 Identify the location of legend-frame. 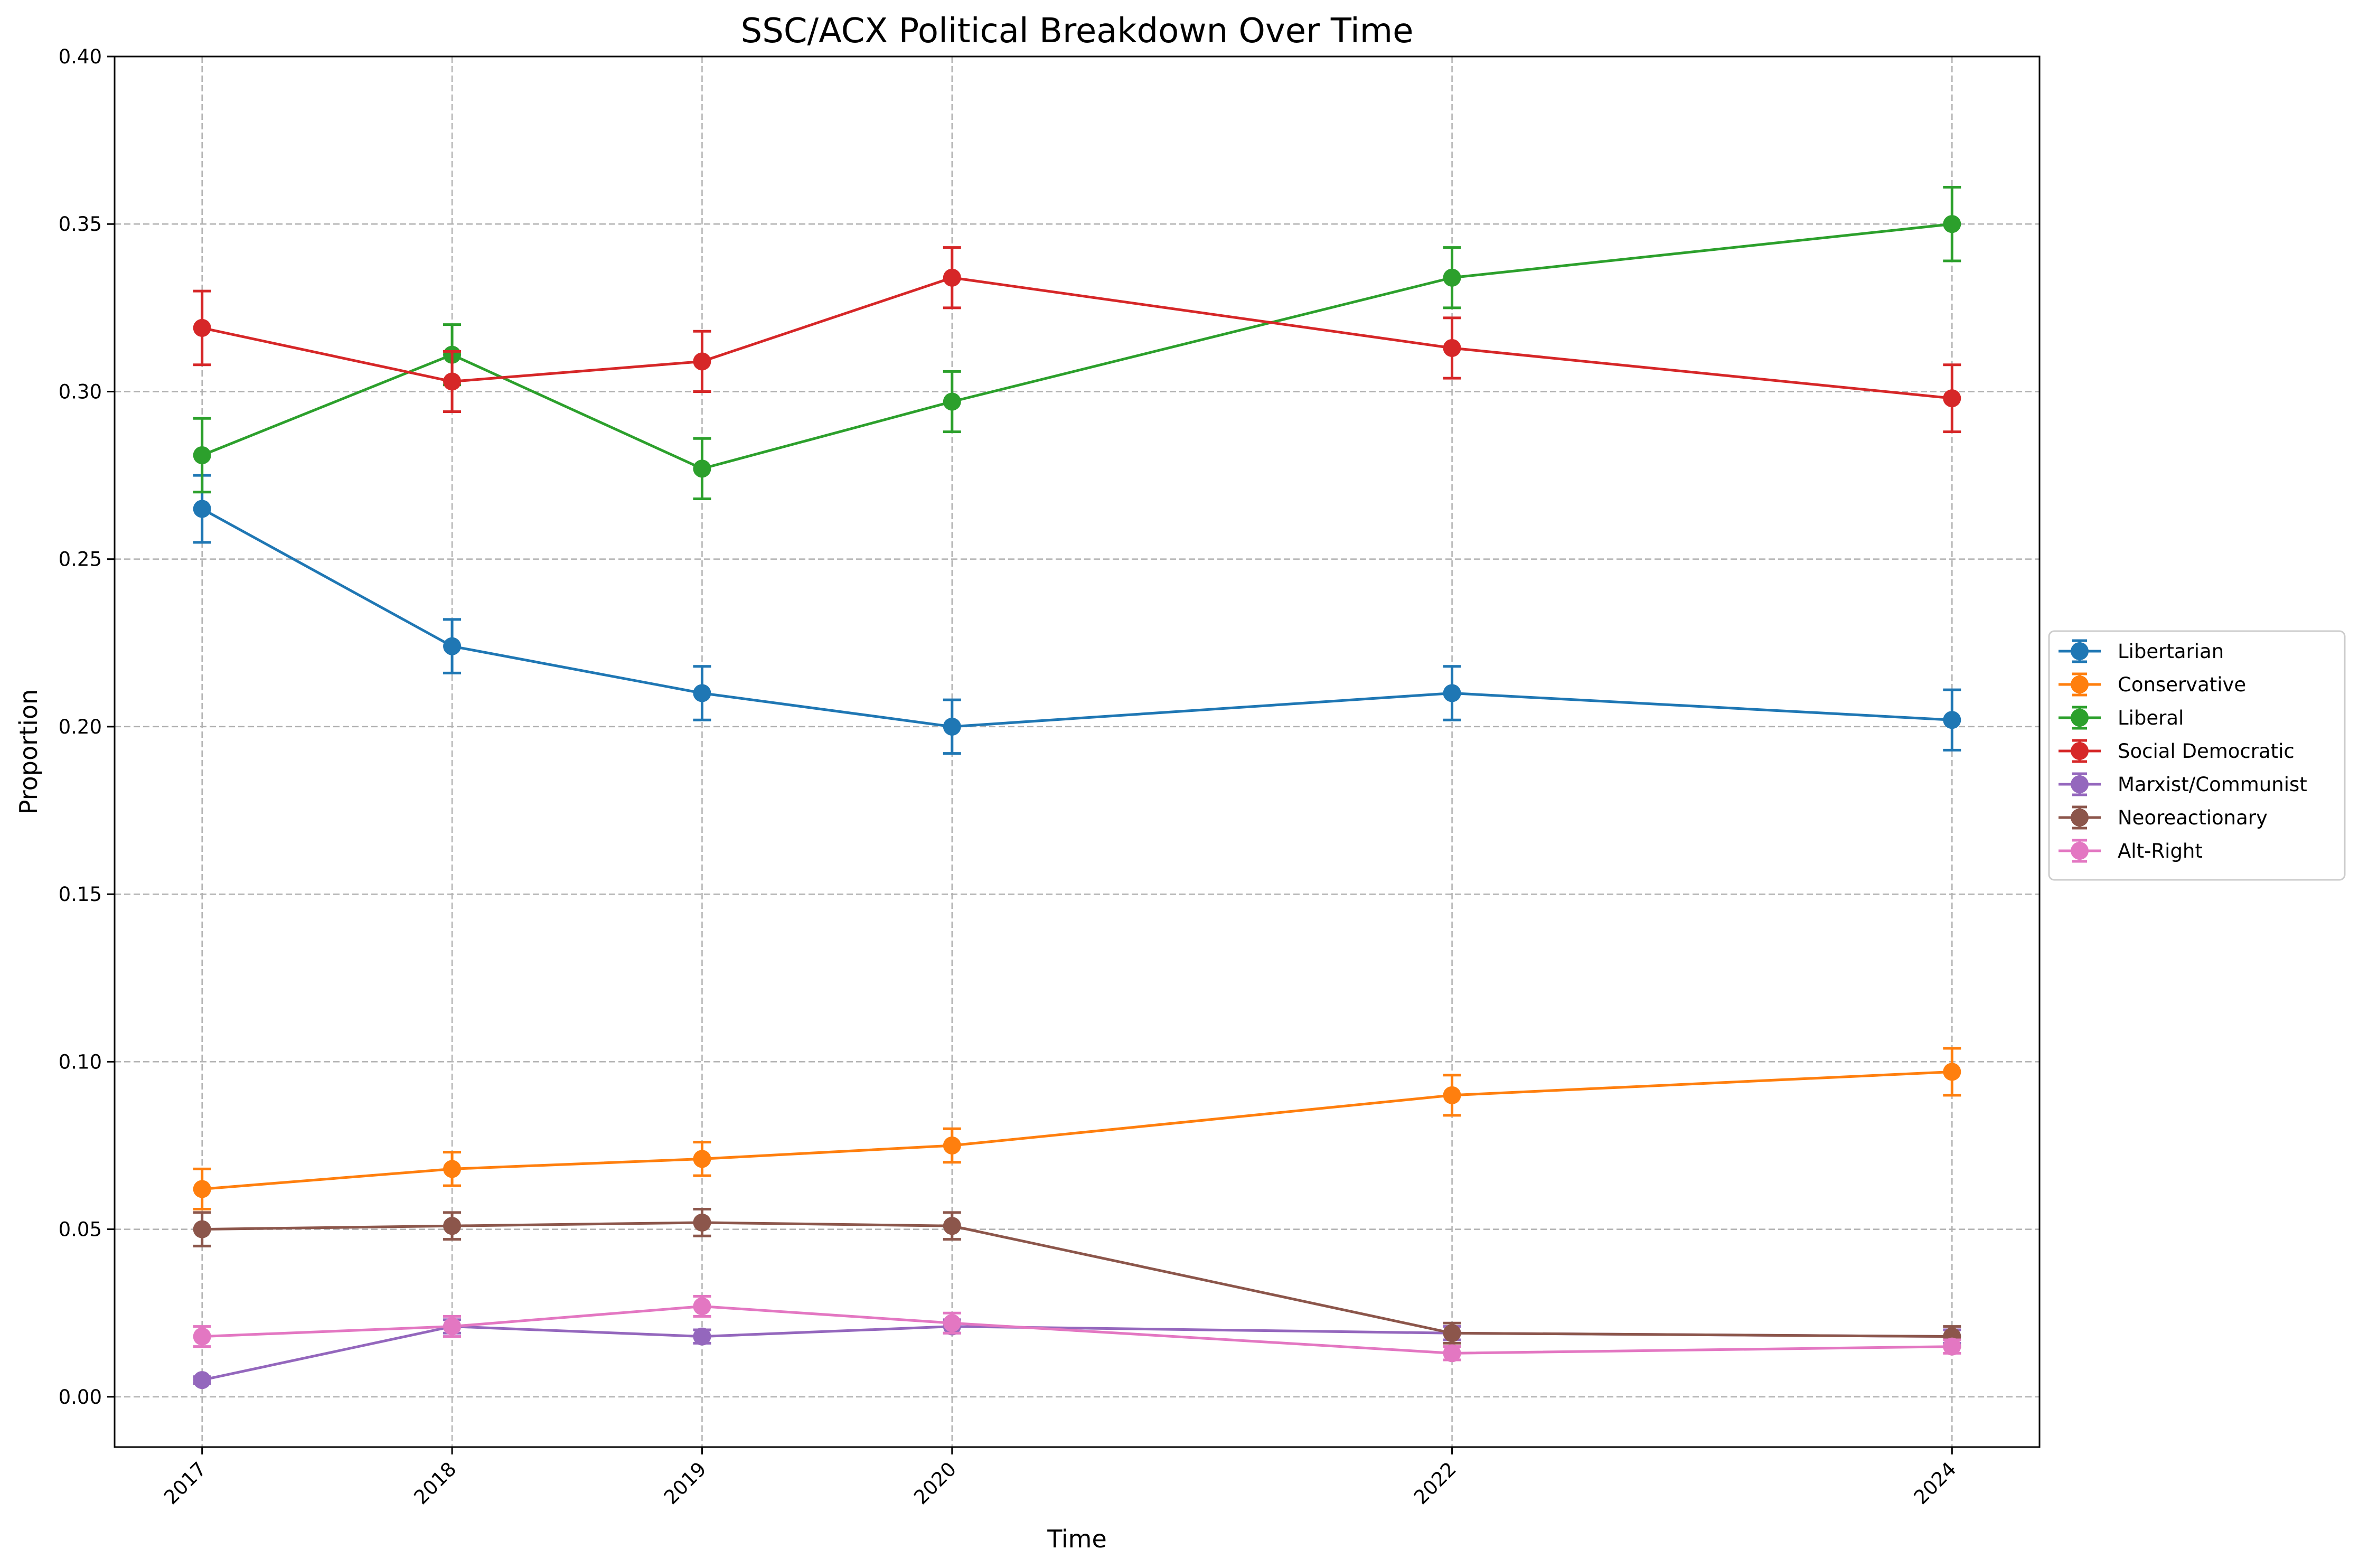
(2197, 756).